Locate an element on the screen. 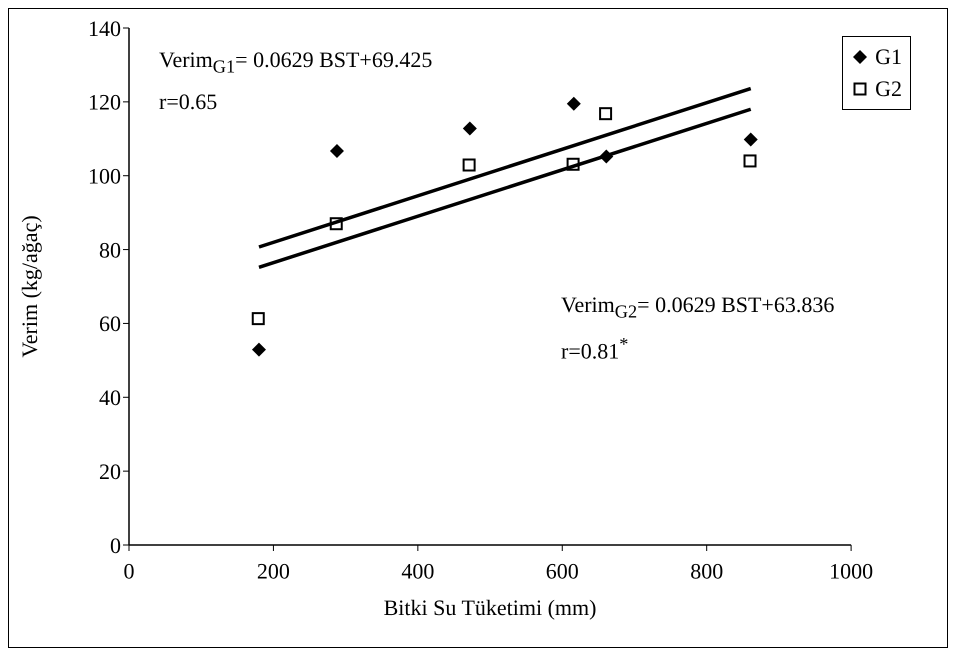 Image resolution: width=956 pixels, height=658 pixels. legend-label: G2 is located at coordinates (888, 89).